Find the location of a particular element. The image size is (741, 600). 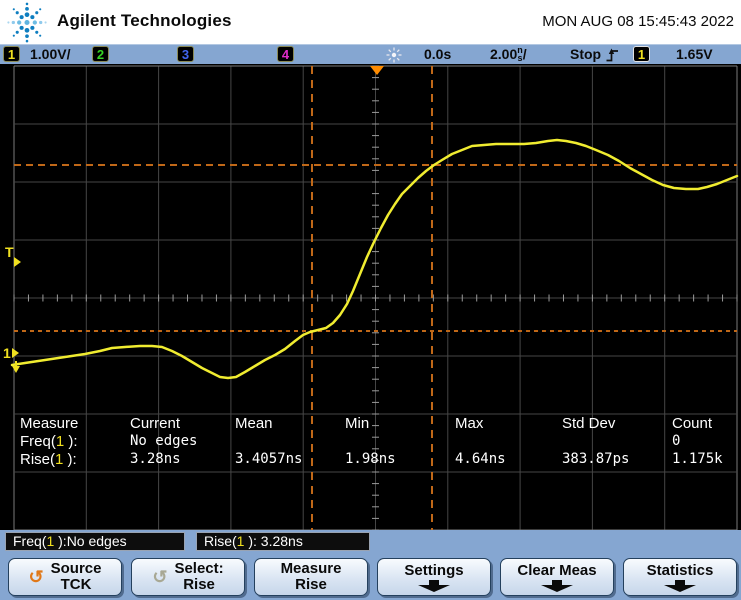

softkey-settings: Settings is located at coordinates (434, 577).